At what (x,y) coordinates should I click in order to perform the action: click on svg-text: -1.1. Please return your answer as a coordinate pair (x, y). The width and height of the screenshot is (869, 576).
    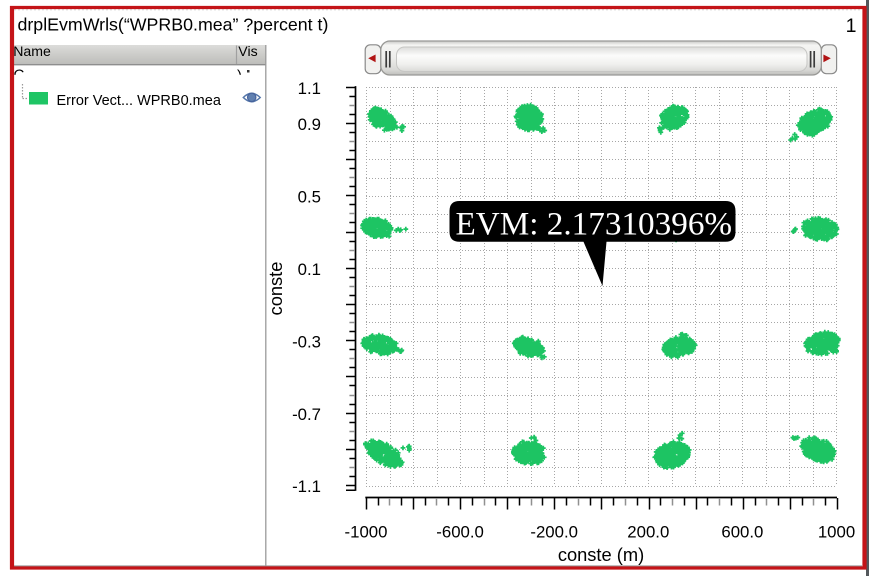
    Looking at the image, I should click on (306, 486).